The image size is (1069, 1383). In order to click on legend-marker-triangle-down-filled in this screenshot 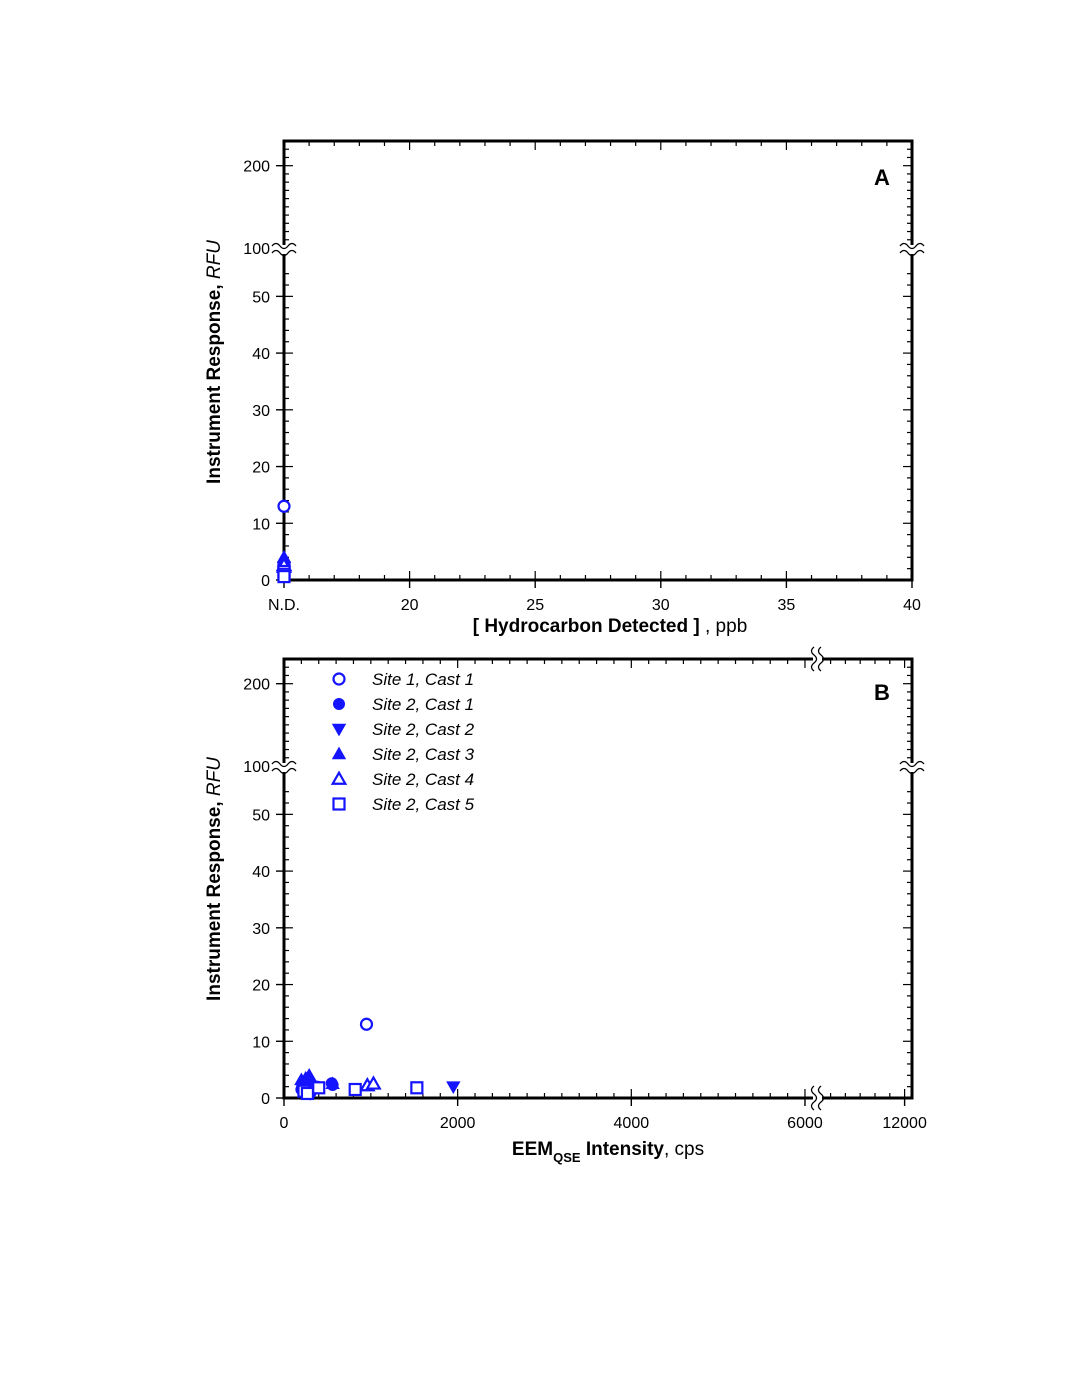, I will do `click(339, 730)`.